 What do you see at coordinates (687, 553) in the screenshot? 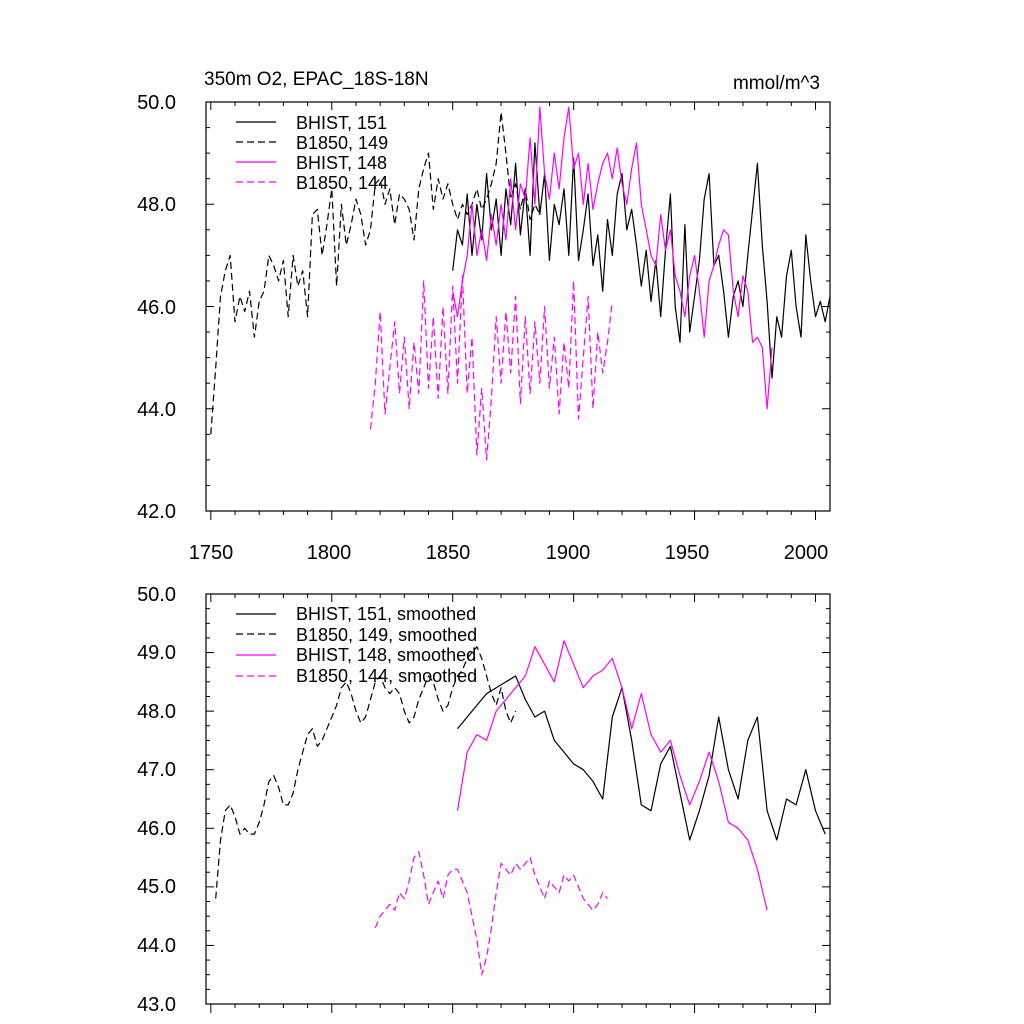
I see `xtick-label: 1950` at bounding box center [687, 553].